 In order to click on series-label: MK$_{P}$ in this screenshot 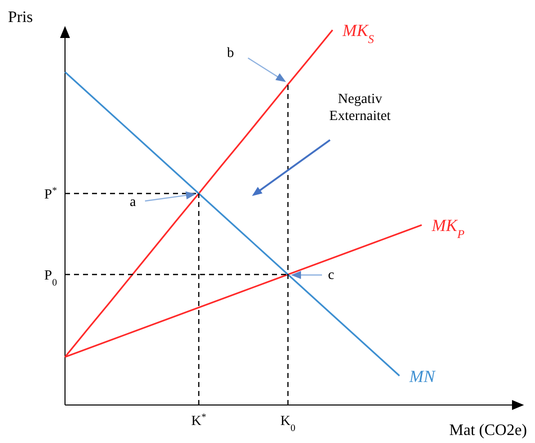, I will do `click(447, 228)`.